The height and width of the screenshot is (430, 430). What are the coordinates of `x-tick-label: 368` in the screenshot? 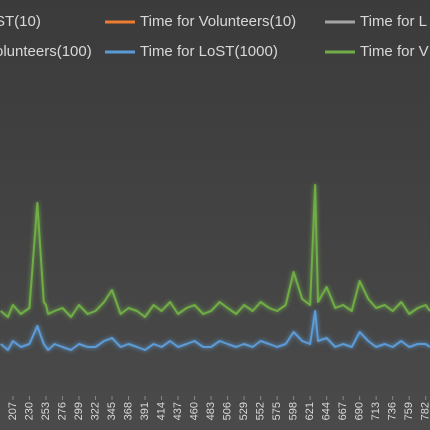 It's located at (128, 411).